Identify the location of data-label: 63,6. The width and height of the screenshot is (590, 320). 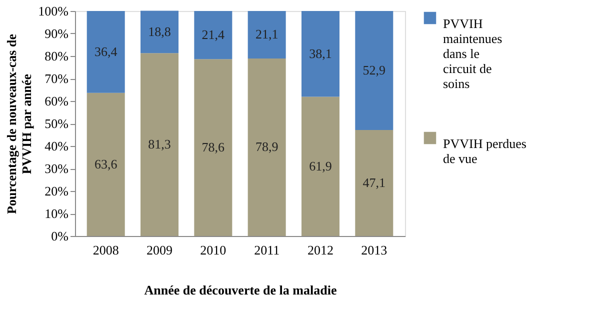
(106, 164).